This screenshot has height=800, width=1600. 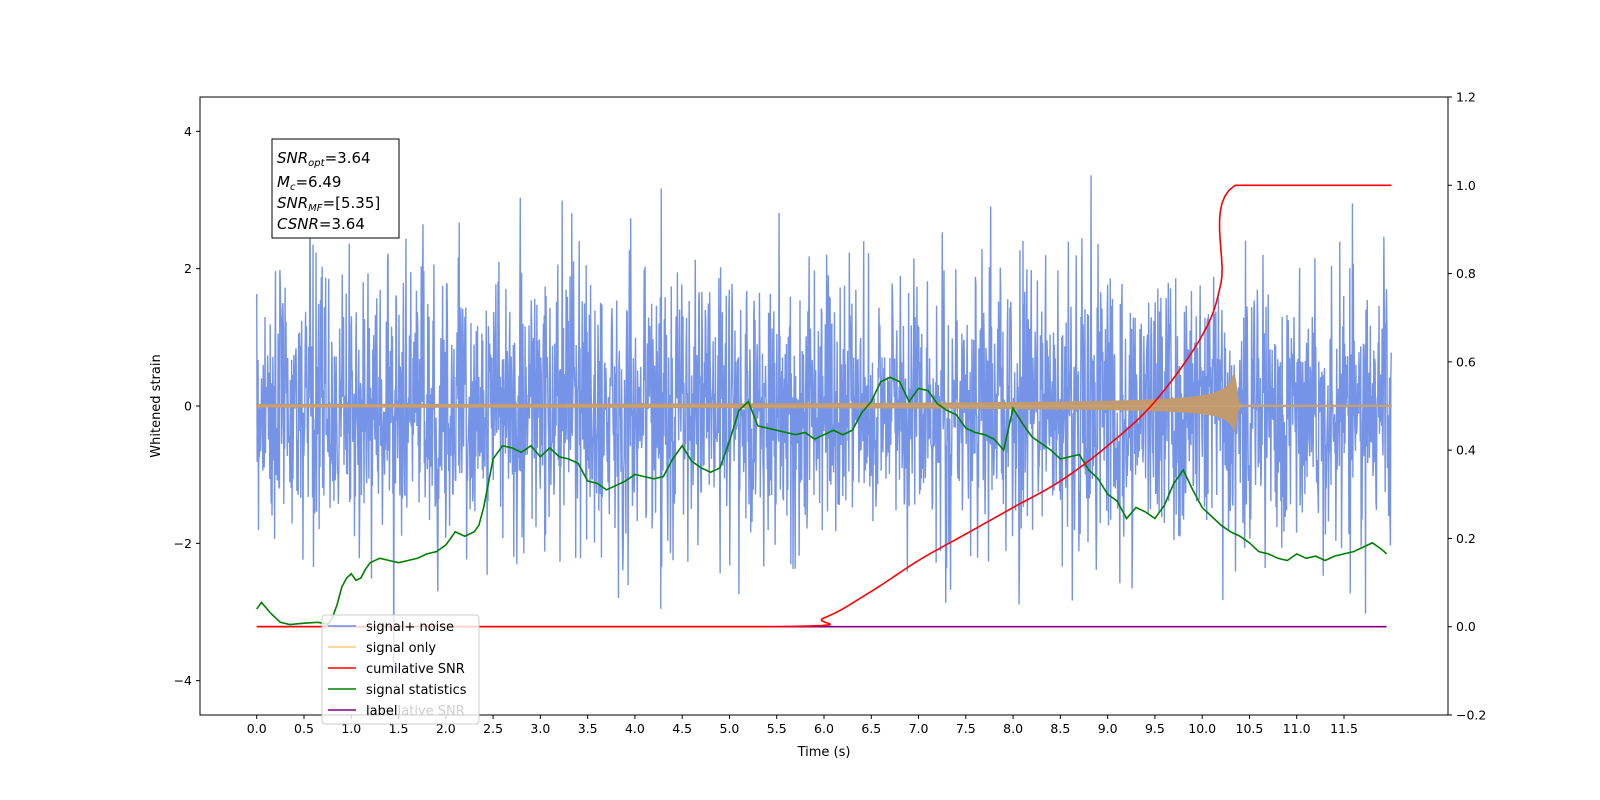 What do you see at coordinates (1466, 361) in the screenshot?
I see `y2-tick-label: 0.6` at bounding box center [1466, 361].